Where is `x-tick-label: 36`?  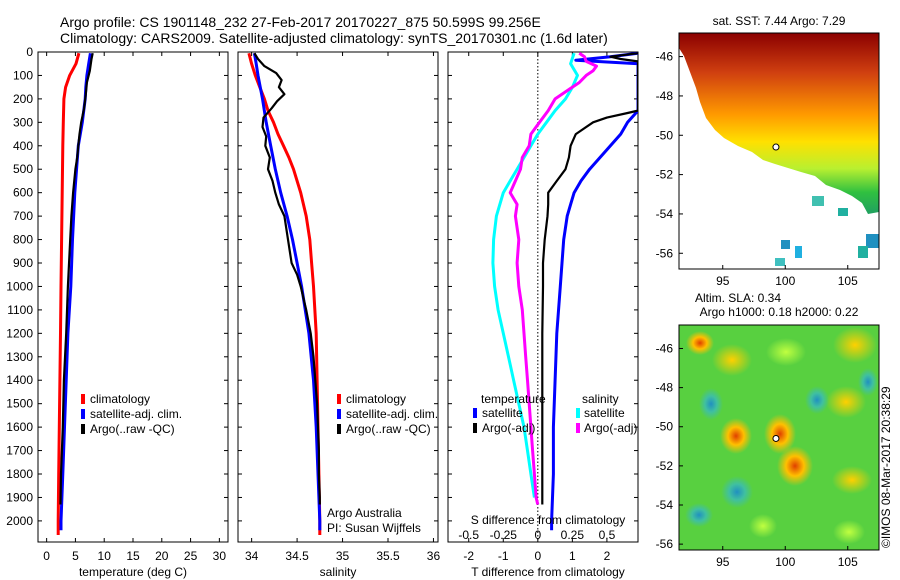 x-tick-label: 36 is located at coordinates (434, 556).